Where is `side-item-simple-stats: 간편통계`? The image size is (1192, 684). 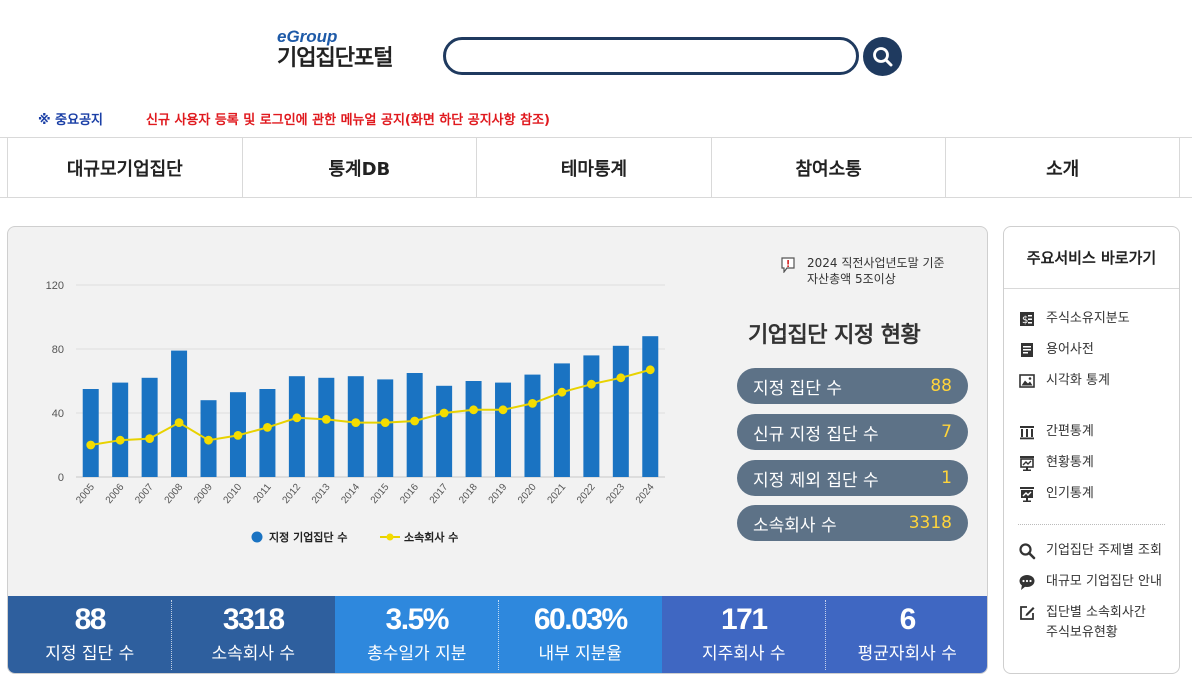
side-item-simple-stats: 간편통계 is located at coordinates (1056, 432).